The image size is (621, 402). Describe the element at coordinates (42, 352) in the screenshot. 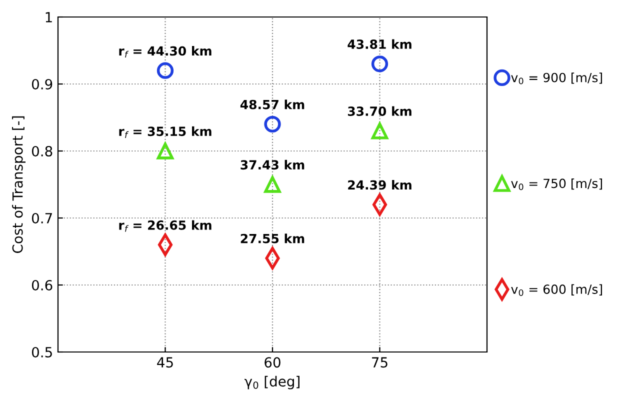

I see `y-tick-label: 0.5` at that location.